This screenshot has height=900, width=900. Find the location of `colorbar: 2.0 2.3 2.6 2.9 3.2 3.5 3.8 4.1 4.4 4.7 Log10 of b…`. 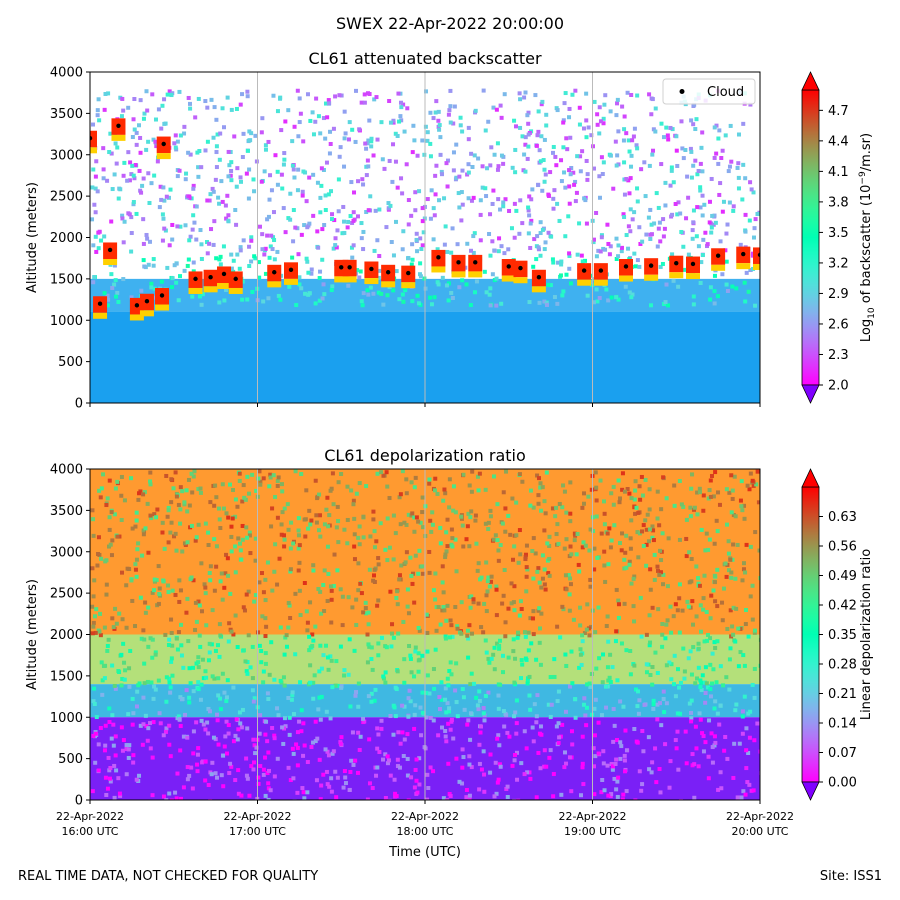

colorbar: 2.0 2.3 2.6 2.9 3.2 3.5 3.8 4.1 4.4 4.7 Log10 of b… is located at coordinates (839, 237).